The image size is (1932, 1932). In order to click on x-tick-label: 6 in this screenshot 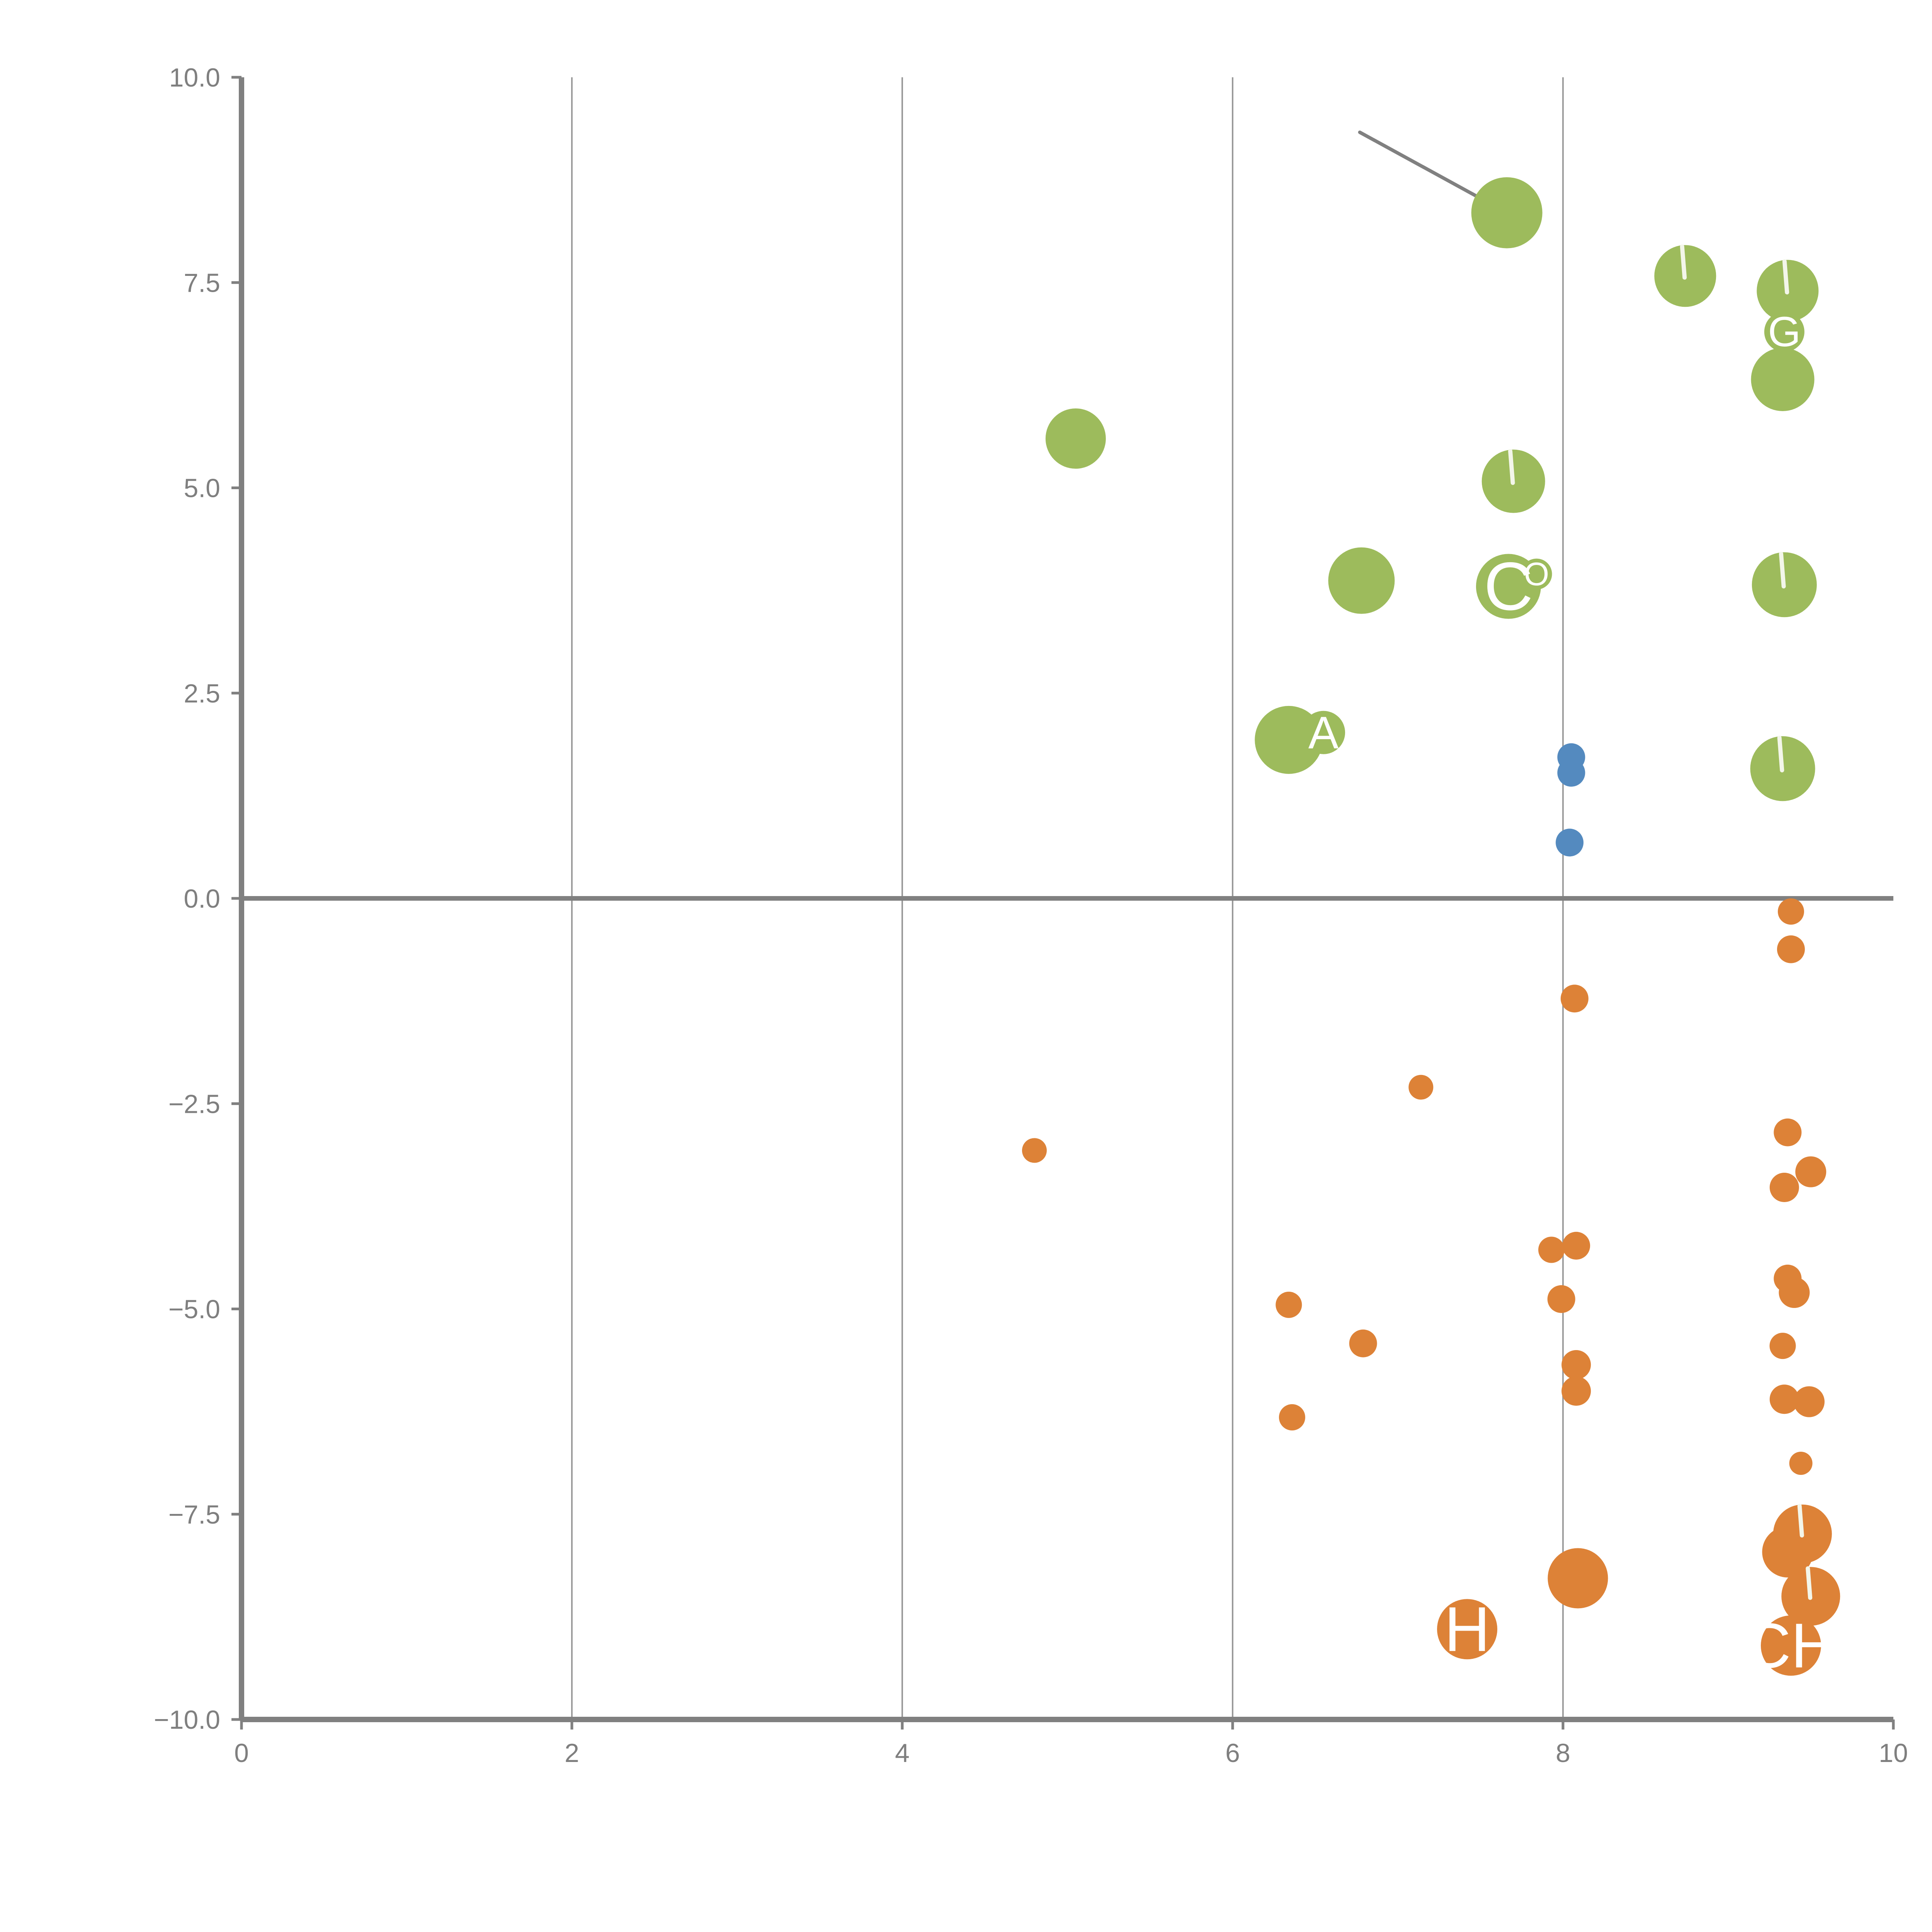, I will do `click(1233, 1753)`.